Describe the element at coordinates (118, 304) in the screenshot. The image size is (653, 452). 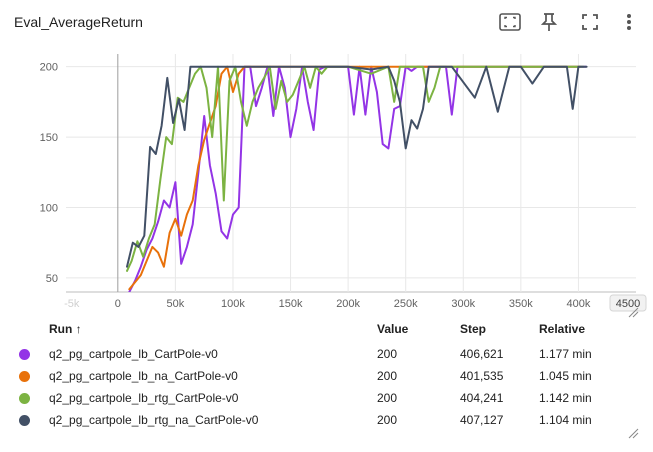
I see `x-tick-label: 0` at that location.